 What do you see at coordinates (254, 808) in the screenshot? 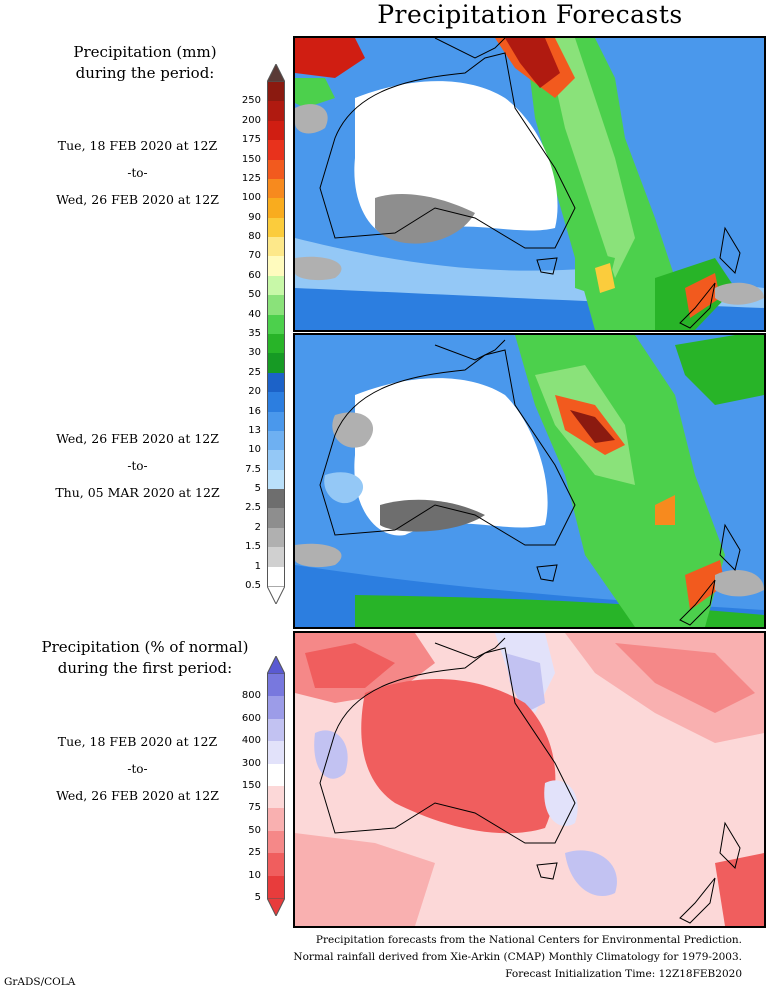
I see `pct-scale-label: 75` at bounding box center [254, 808].